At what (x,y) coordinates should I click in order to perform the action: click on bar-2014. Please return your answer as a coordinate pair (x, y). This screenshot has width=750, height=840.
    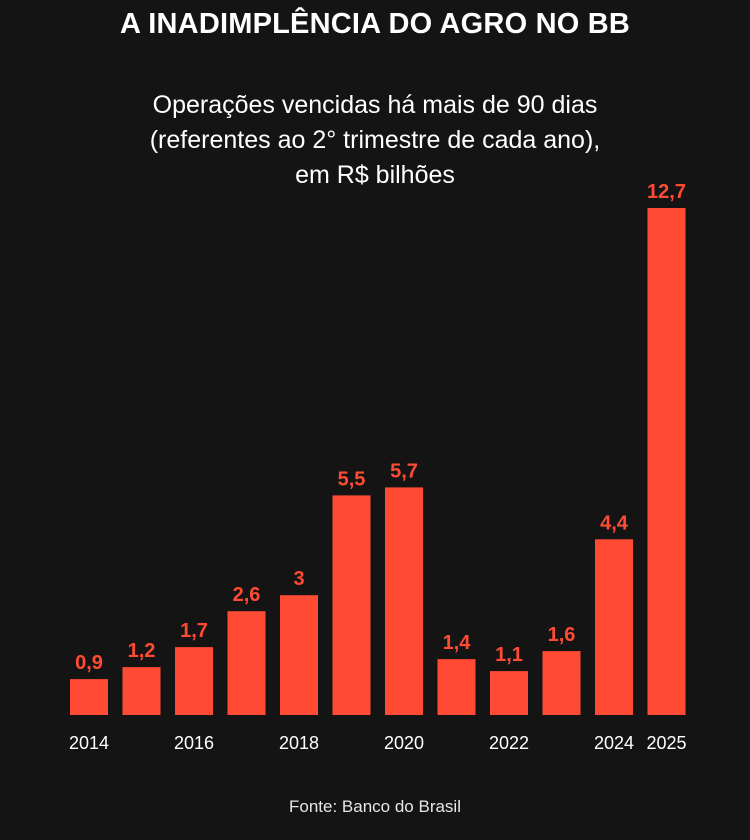
    Looking at the image, I should click on (89, 697).